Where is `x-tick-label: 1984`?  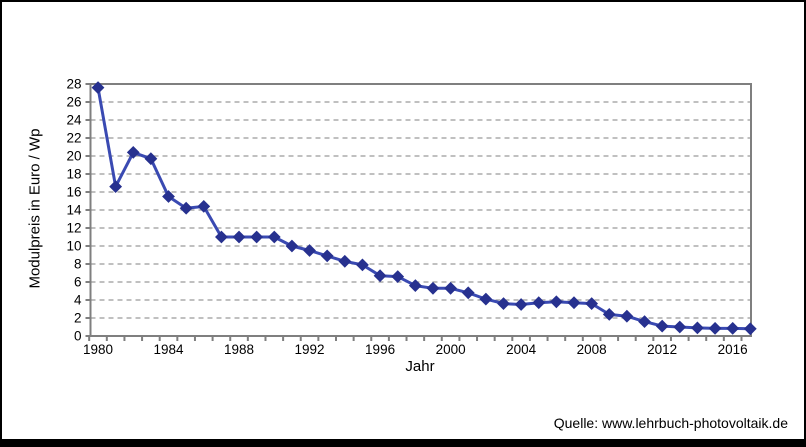
x-tick-label: 1984 is located at coordinates (168, 349).